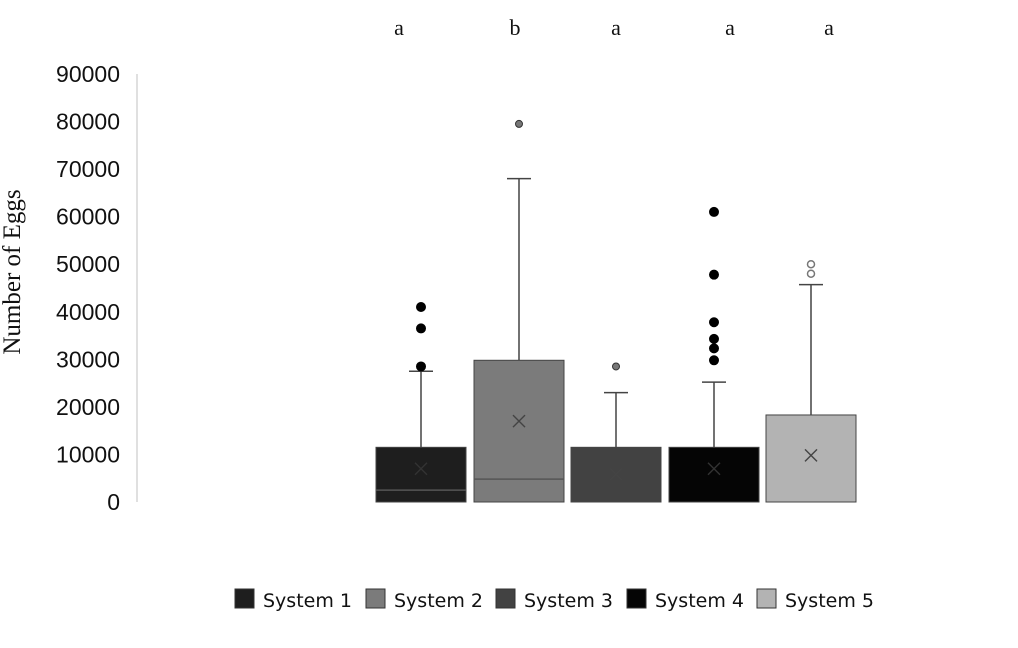 This screenshot has width=1018, height=648. Describe the element at coordinates (88, 74) in the screenshot. I see `y-tick-label: 90000` at that location.